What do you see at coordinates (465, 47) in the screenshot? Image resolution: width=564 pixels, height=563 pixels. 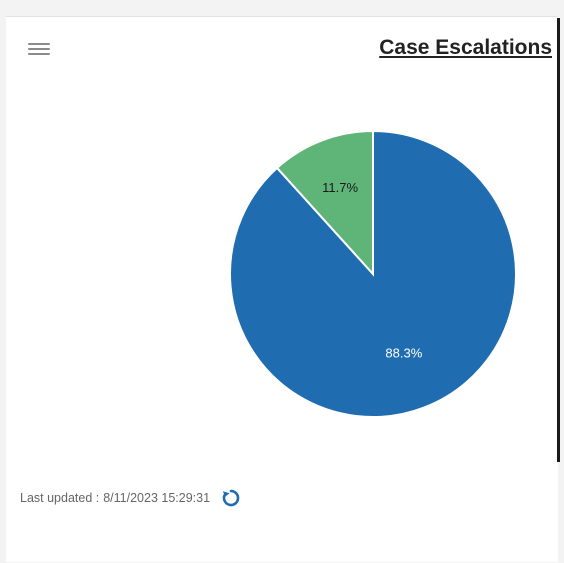 I see `chart-title: Case Escalations` at bounding box center [465, 47].